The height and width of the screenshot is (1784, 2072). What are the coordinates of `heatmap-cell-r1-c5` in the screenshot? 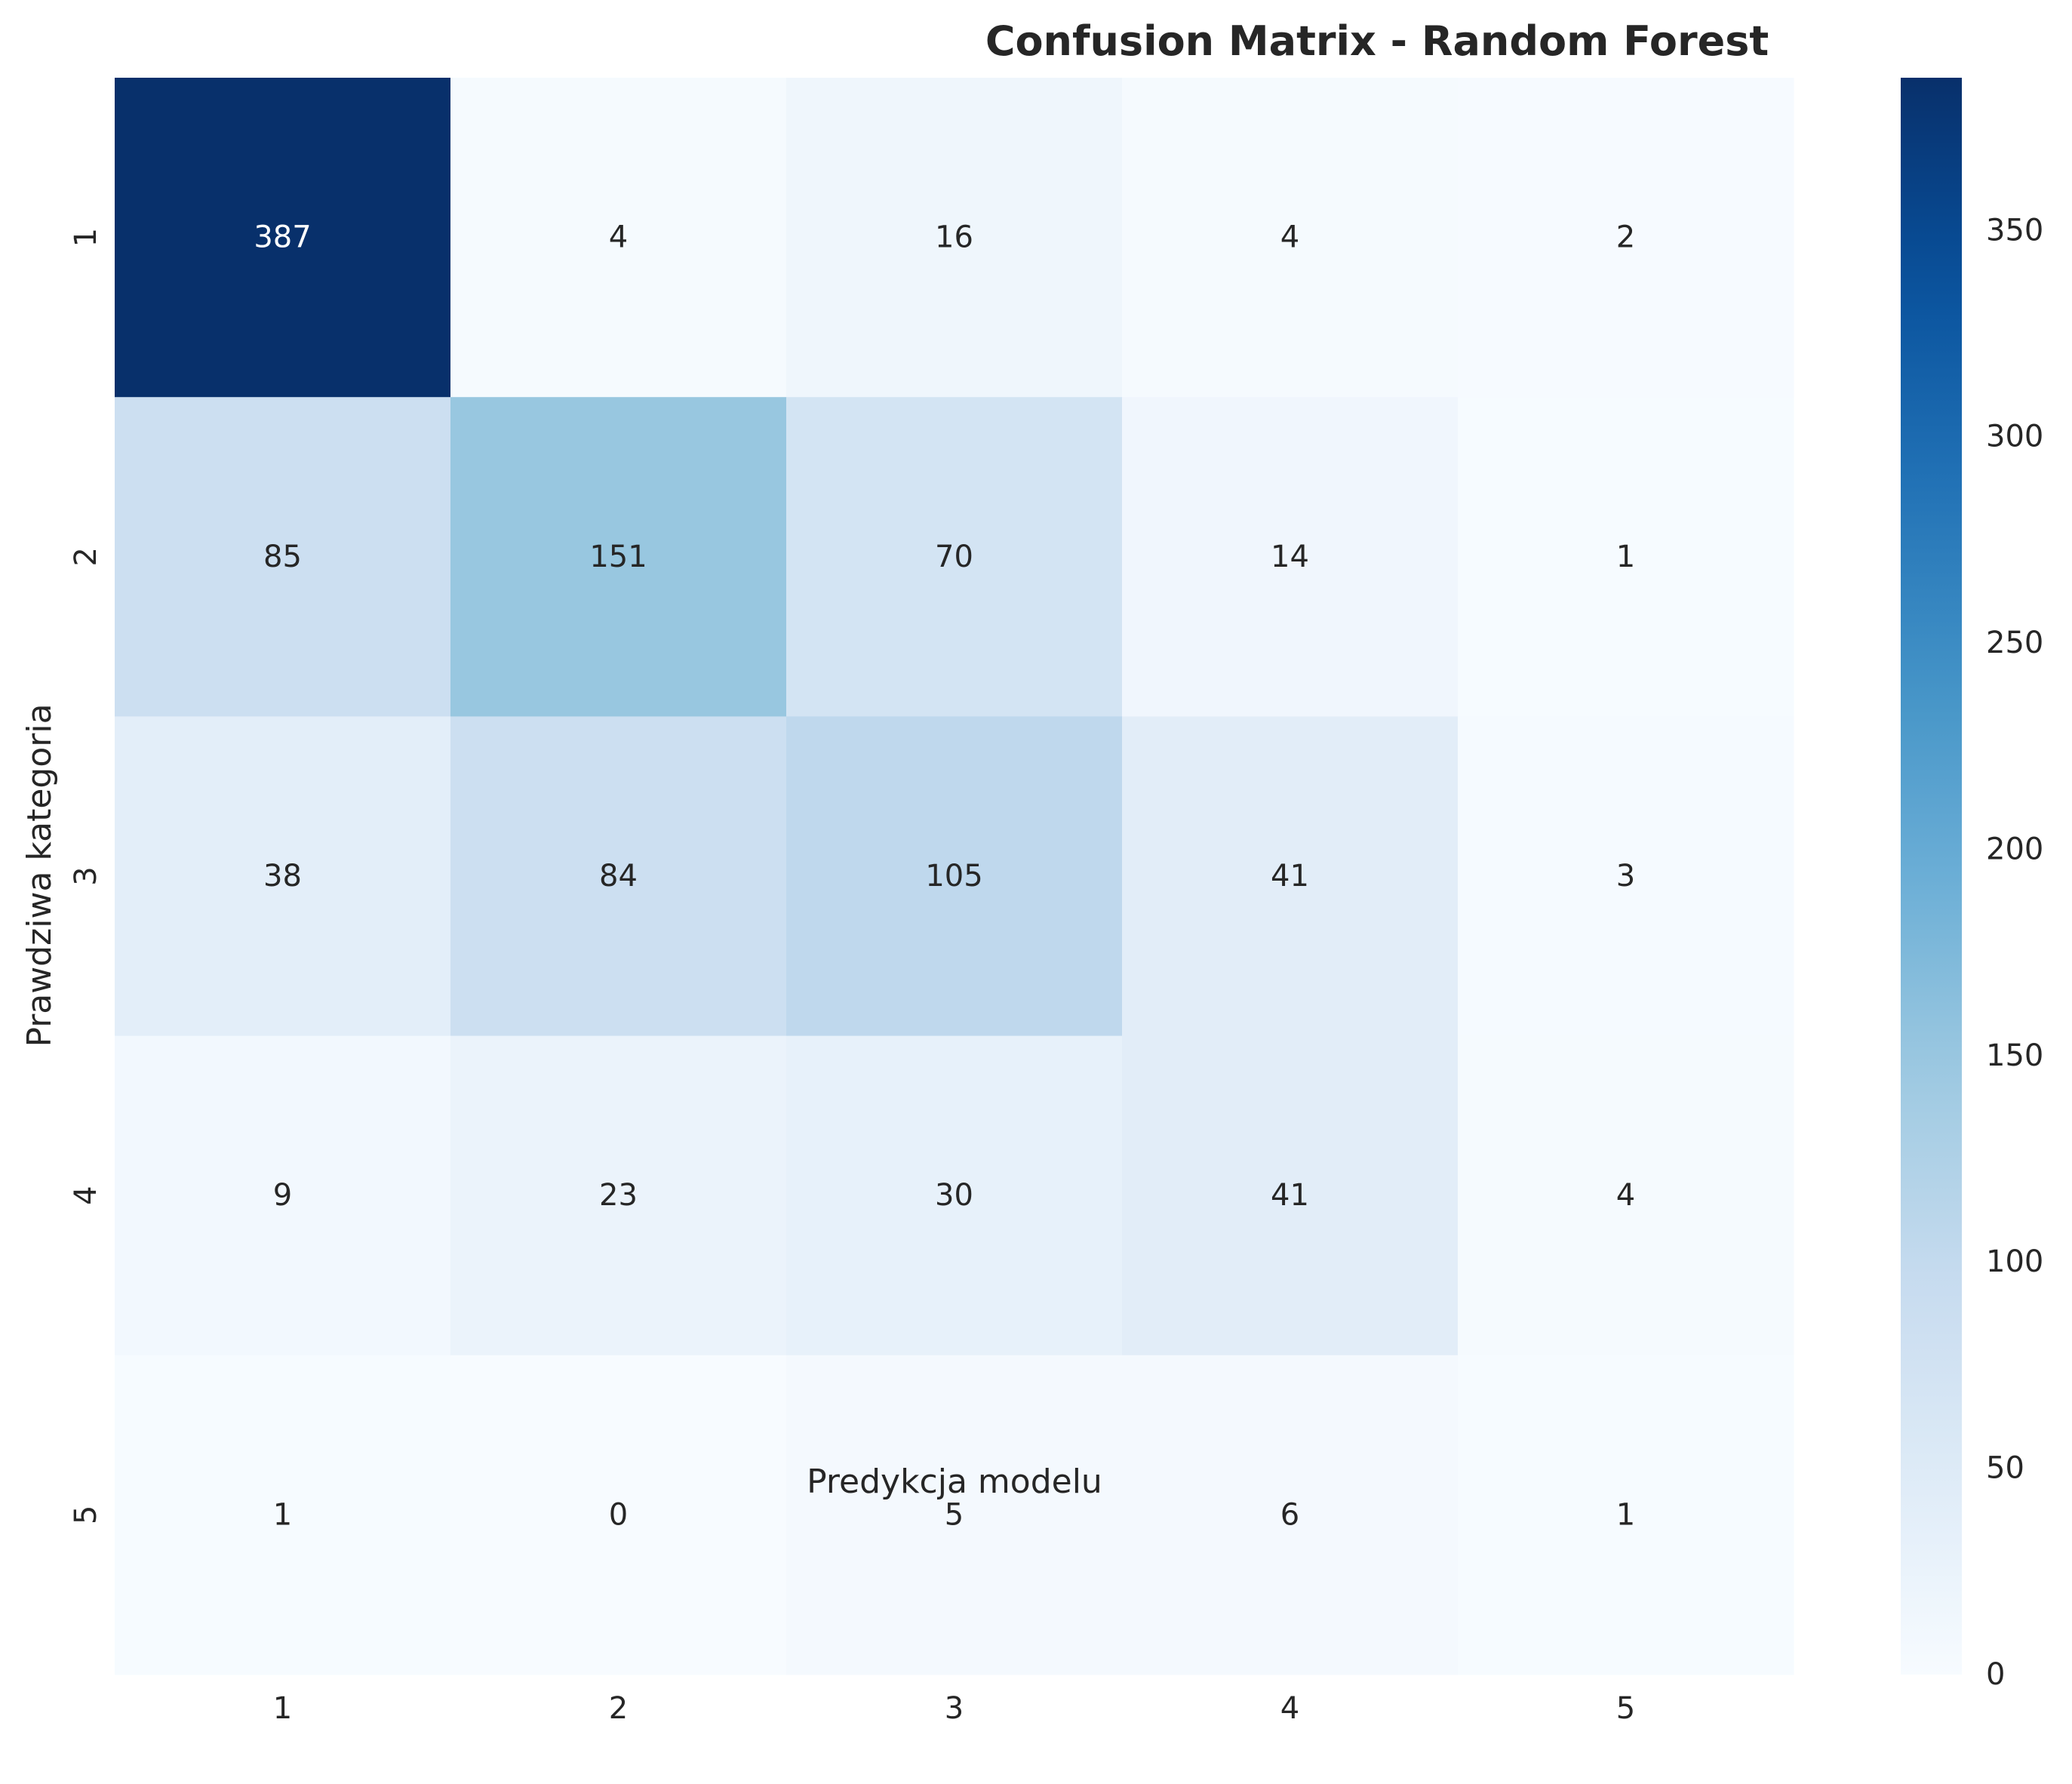 It's located at (1626, 238).